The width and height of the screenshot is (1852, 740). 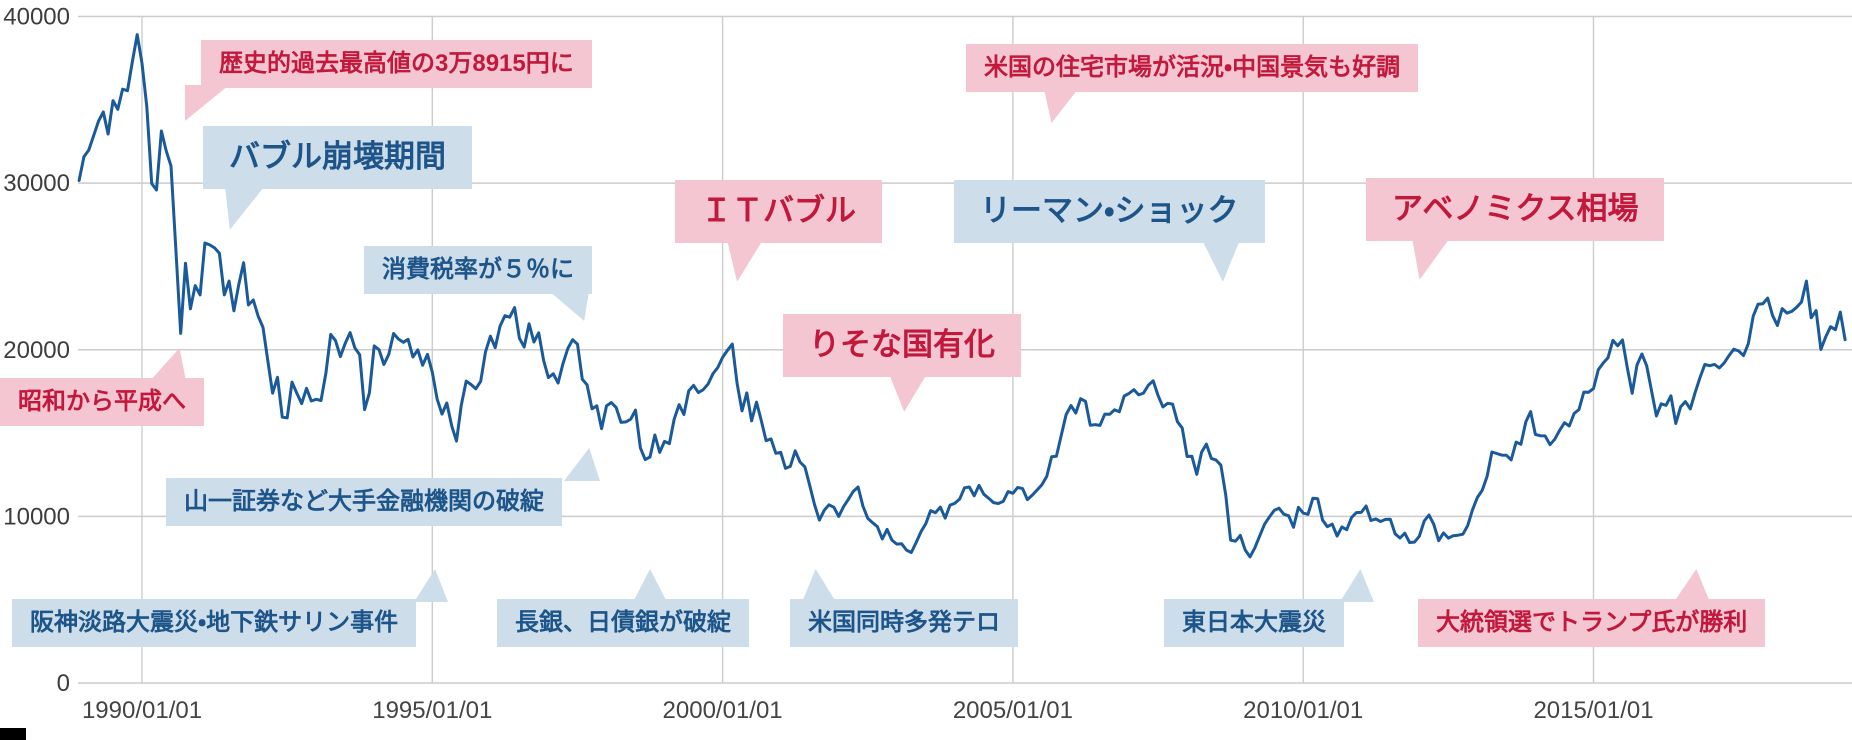 What do you see at coordinates (902, 363) in the screenshot?
I see `annotation-risona: りそな国有化` at bounding box center [902, 363].